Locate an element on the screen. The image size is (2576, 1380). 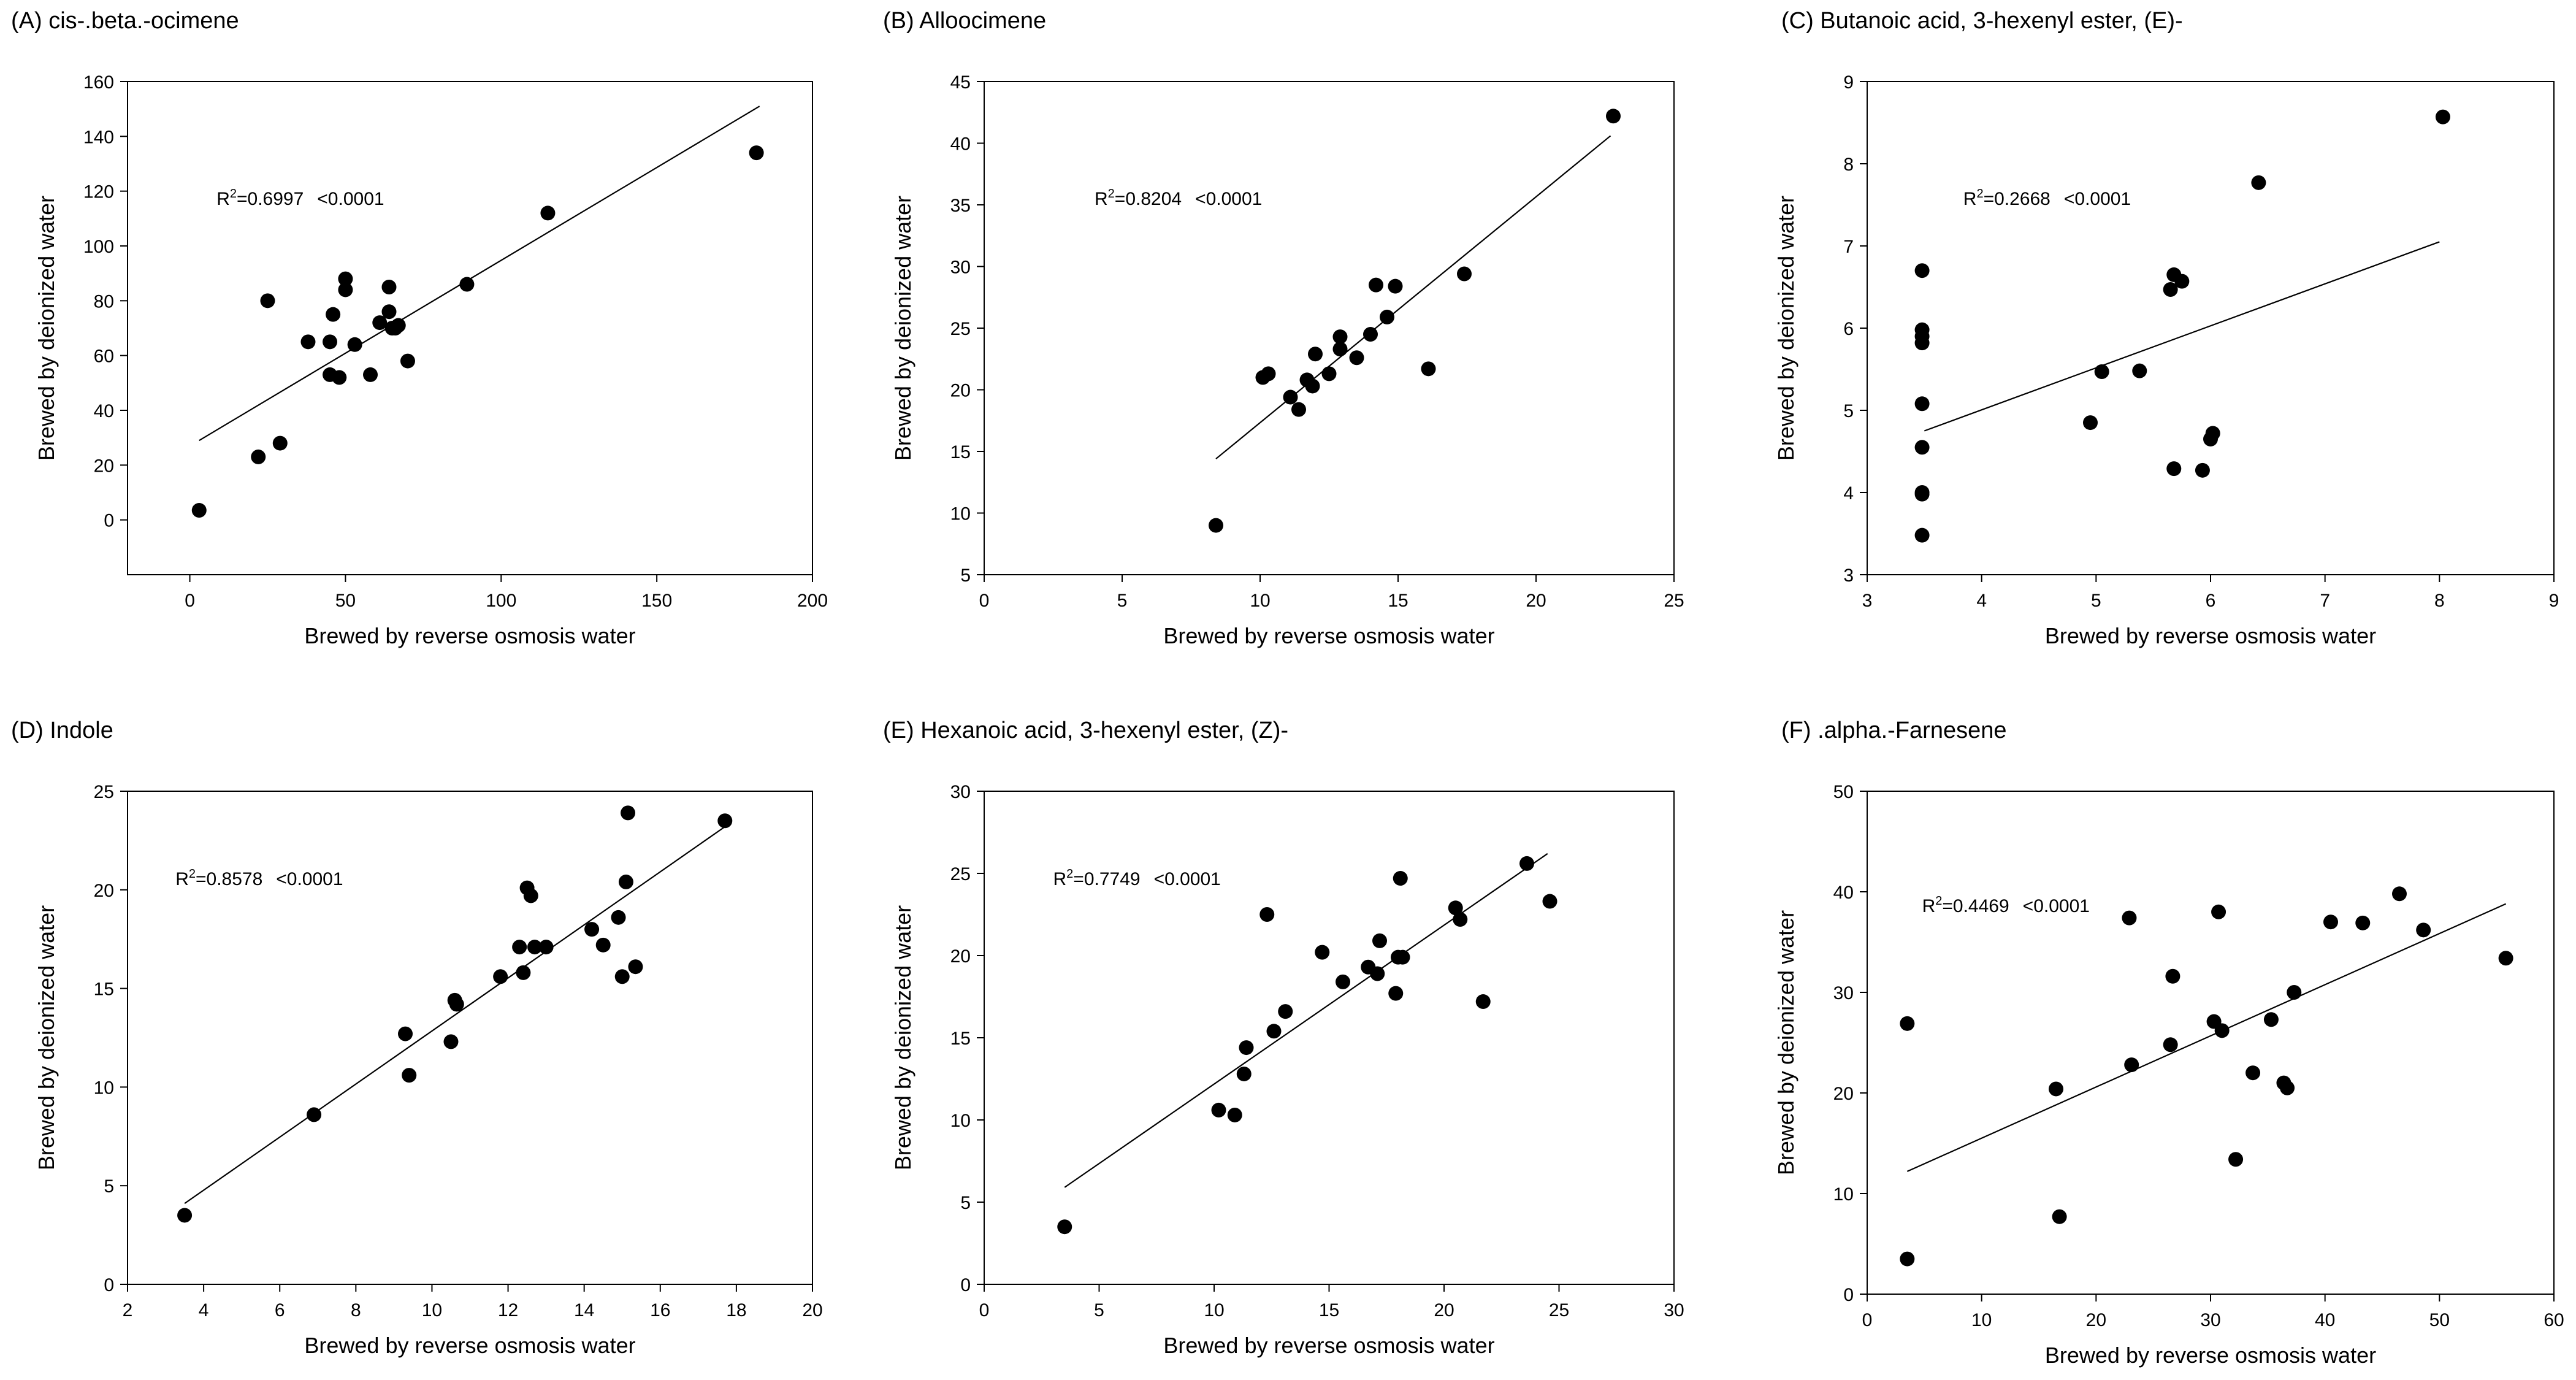
x-tick-label: 12 is located at coordinates (508, 1310).